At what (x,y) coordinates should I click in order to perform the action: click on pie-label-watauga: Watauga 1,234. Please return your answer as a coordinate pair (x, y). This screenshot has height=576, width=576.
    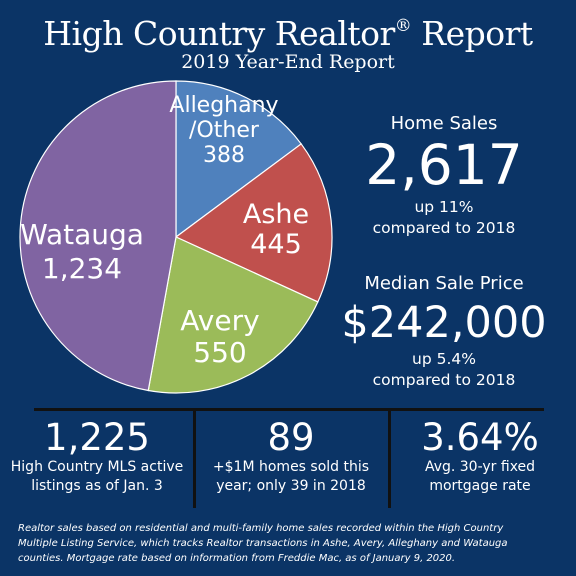
    Looking at the image, I should click on (82, 251).